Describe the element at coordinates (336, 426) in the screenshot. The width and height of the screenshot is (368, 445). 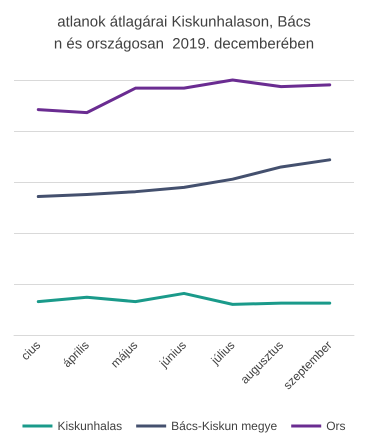
I see `legend-label: Ors` at that location.